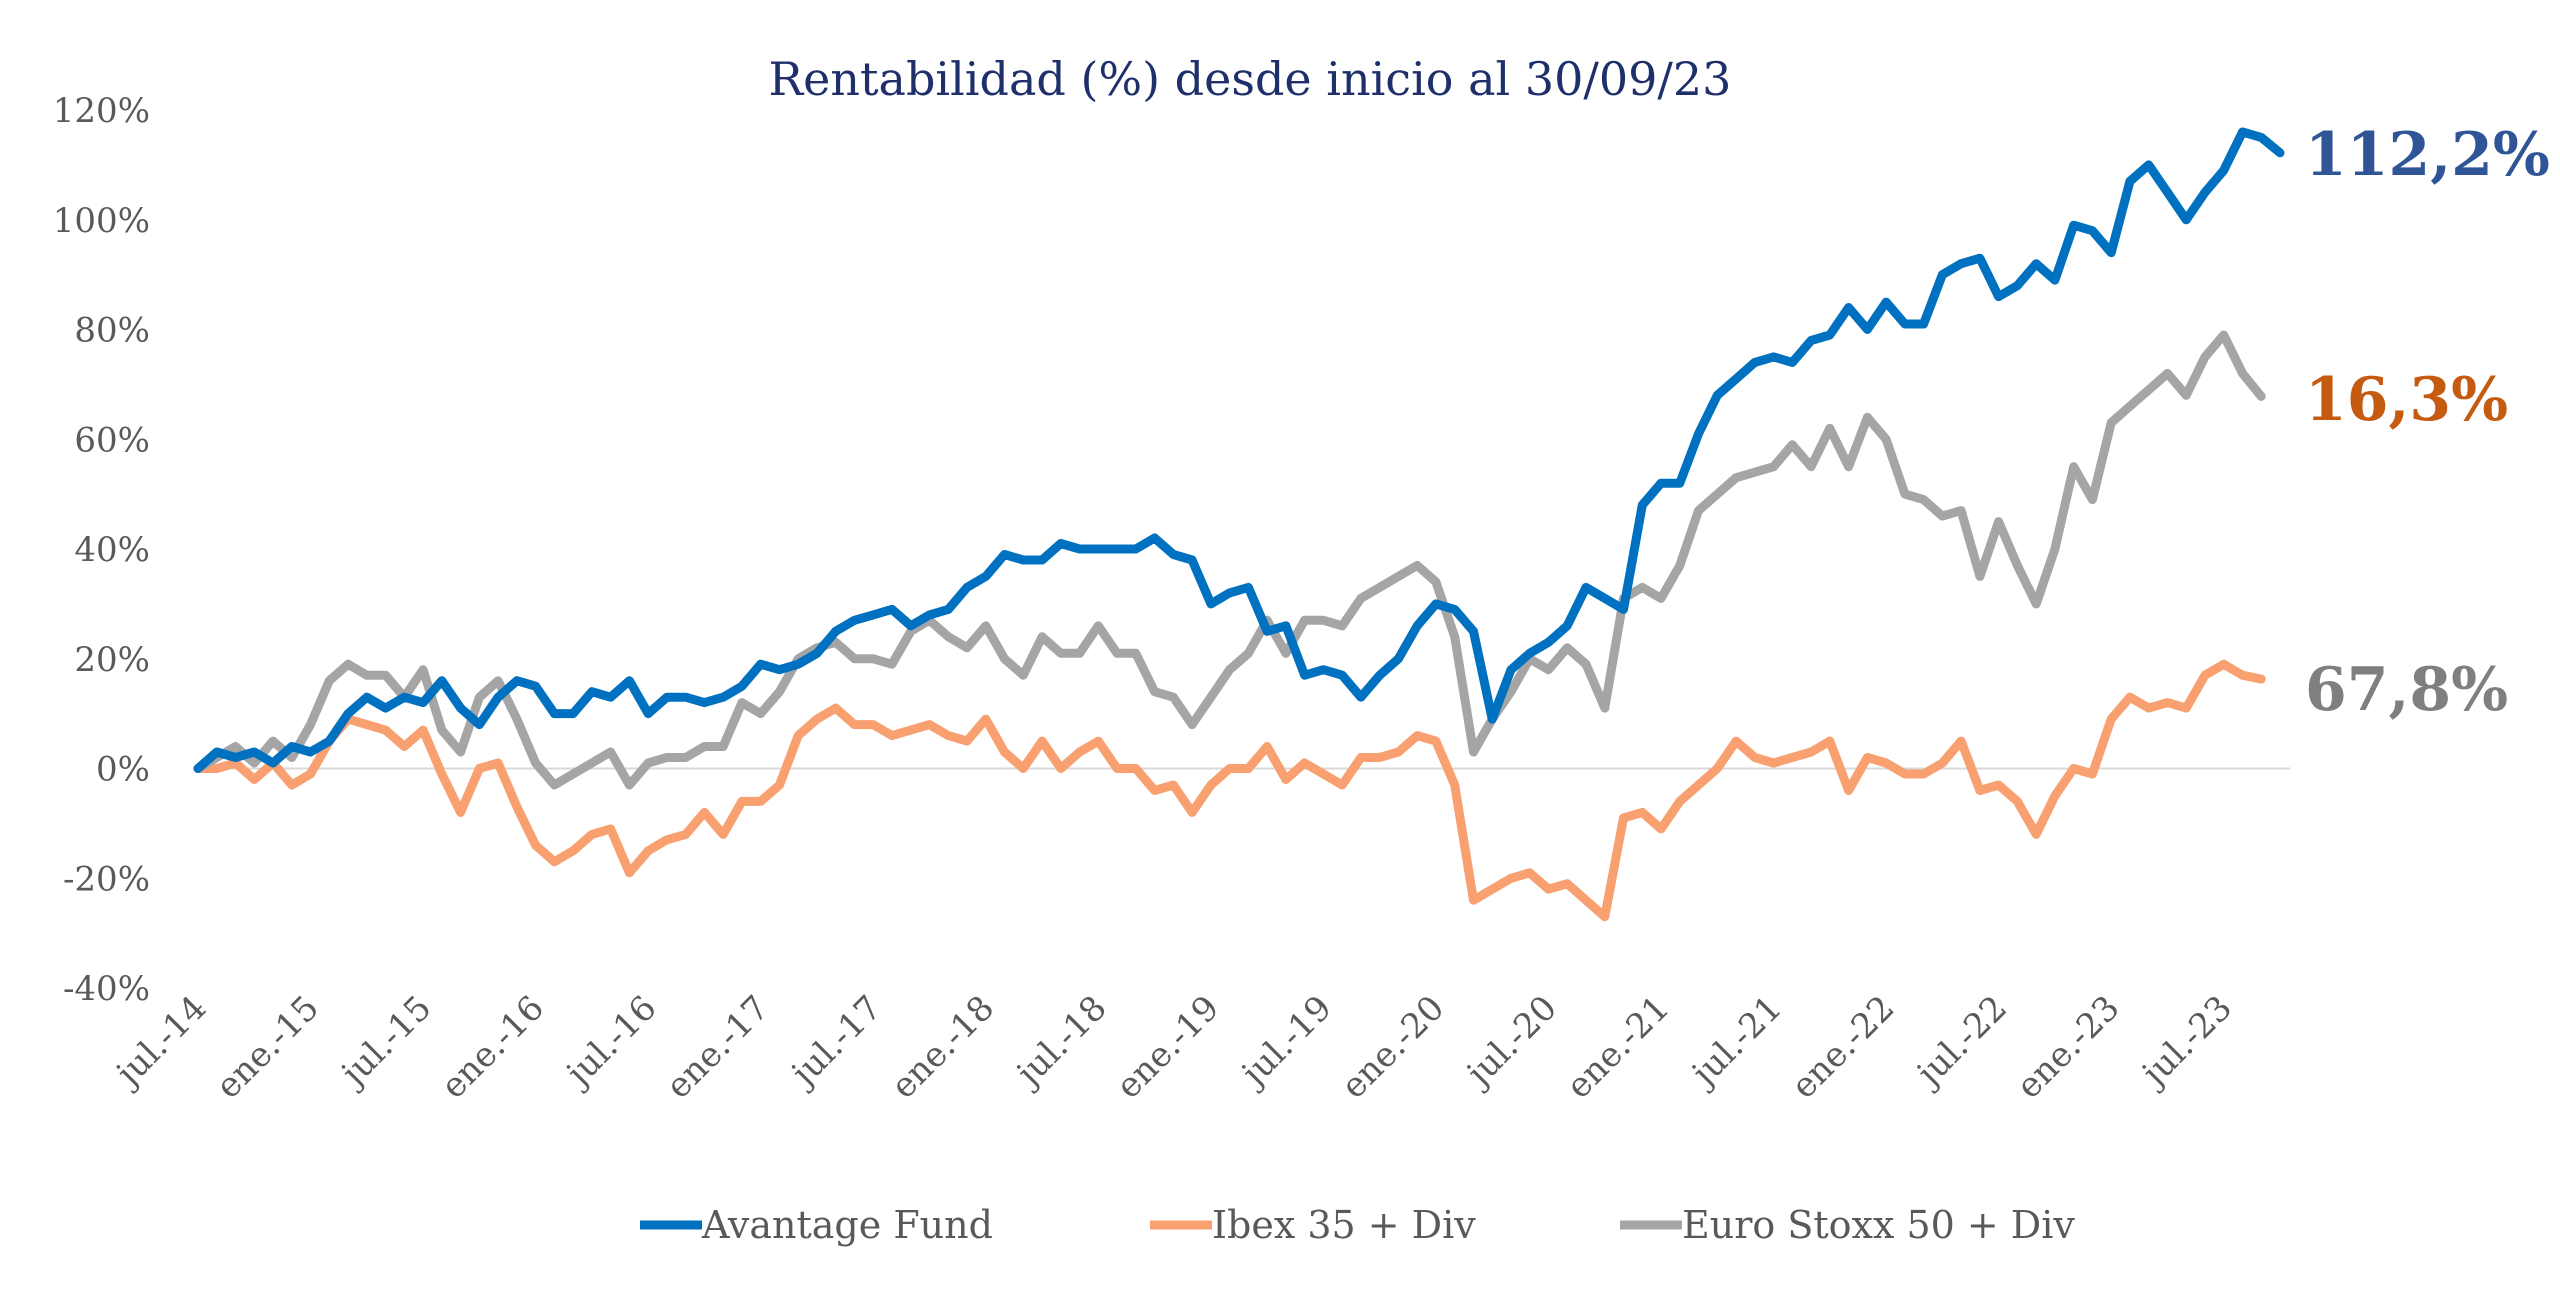 Image resolution: width=2560 pixels, height=1309 pixels. What do you see at coordinates (101, 221) in the screenshot?
I see `y-tick-label: 100%` at bounding box center [101, 221].